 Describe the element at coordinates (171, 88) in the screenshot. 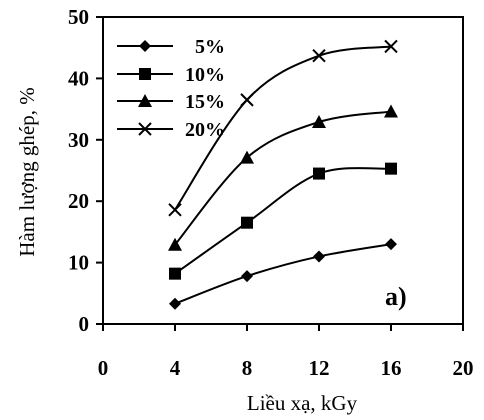

I see `legend: 5% 10% 15% 20%` at that location.